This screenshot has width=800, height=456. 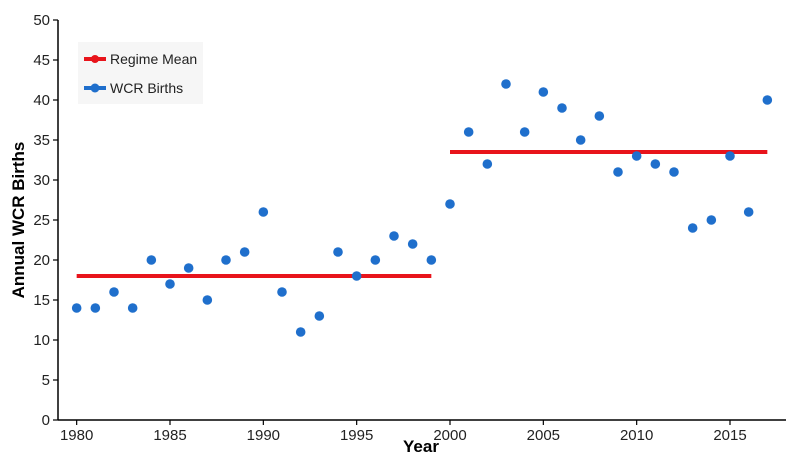 I want to click on x-tick-label: 1985, so click(x=169, y=435).